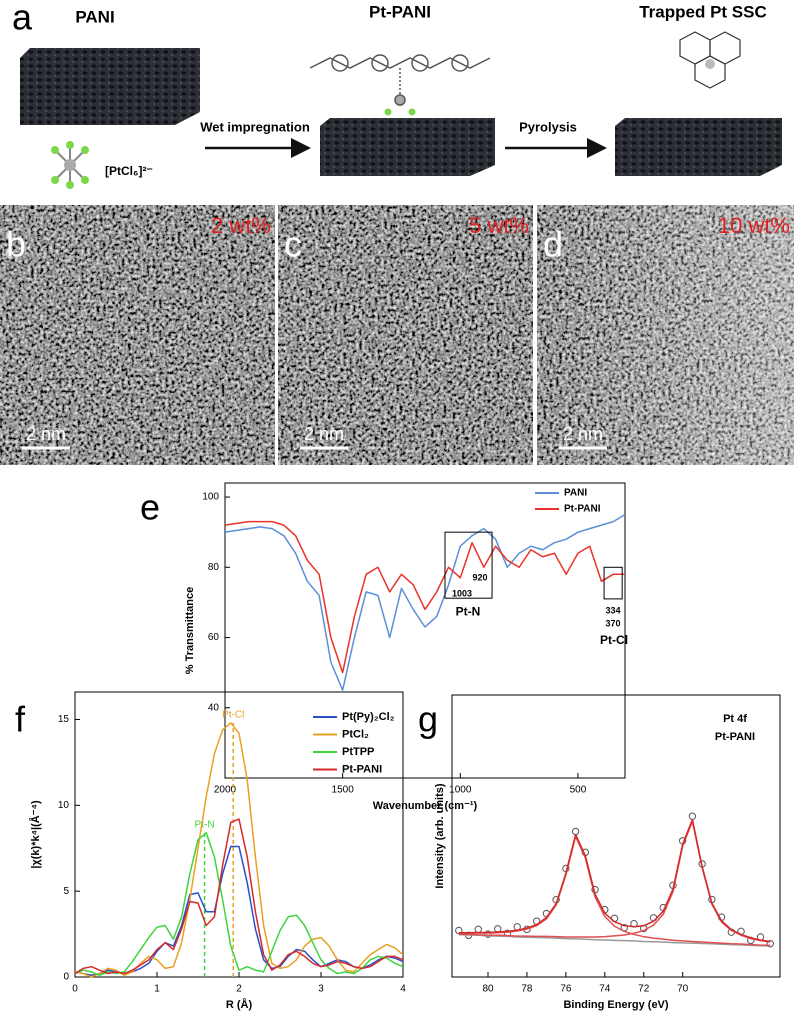 This screenshot has height=1013, width=794. What do you see at coordinates (460, 790) in the screenshot?
I see `x-tick-label: 1000` at bounding box center [460, 790].